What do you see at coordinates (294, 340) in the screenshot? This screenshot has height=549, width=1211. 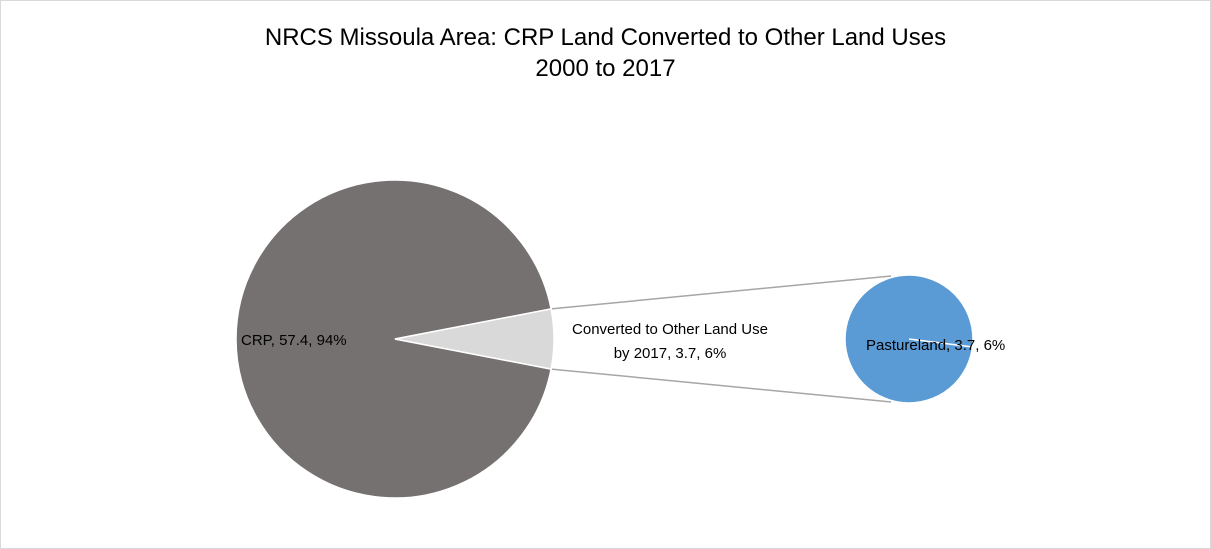 I see `data-label-crp: CRP, 57.4, 94%` at bounding box center [294, 340].